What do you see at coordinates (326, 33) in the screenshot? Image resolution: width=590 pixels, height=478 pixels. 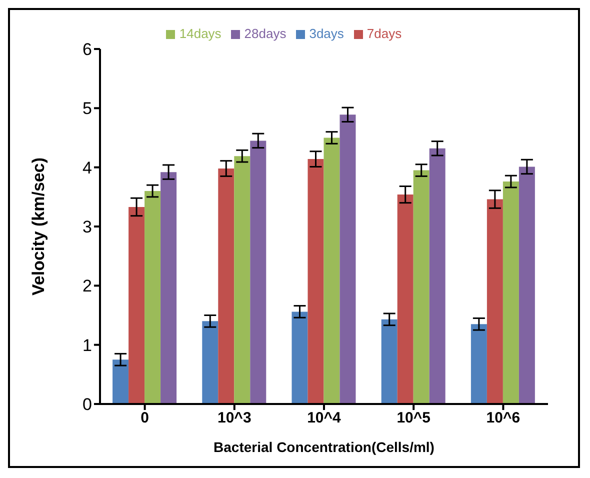 I see `legend-label: 3days` at bounding box center [326, 33].